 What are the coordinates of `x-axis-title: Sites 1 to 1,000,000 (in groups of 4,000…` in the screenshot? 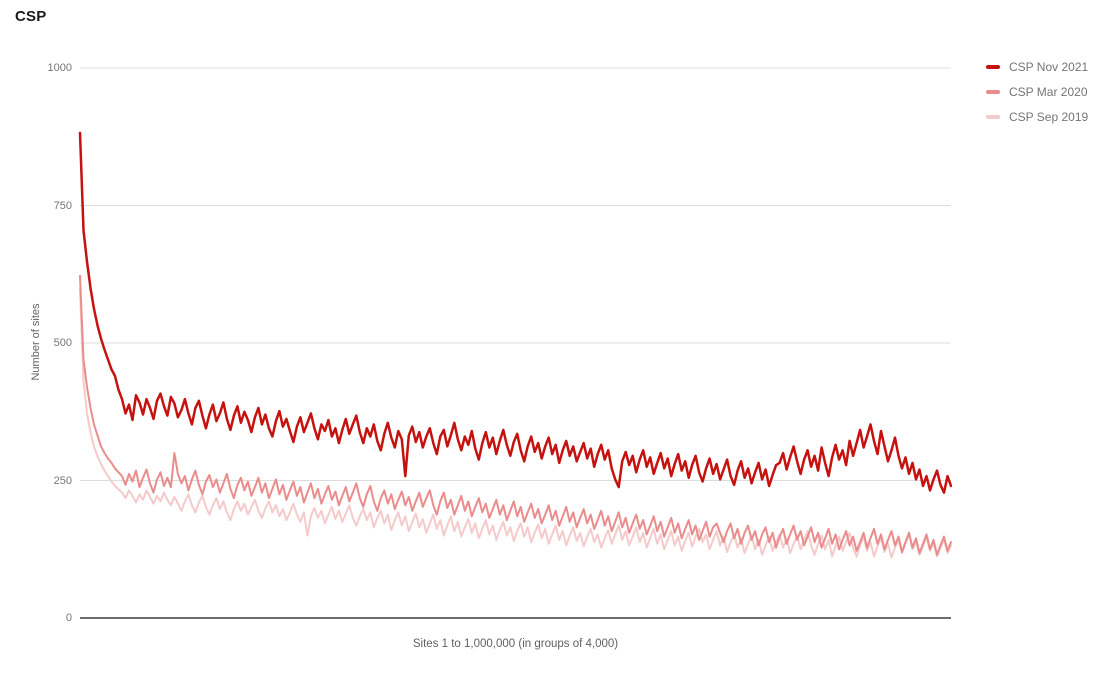 It's located at (515, 644).